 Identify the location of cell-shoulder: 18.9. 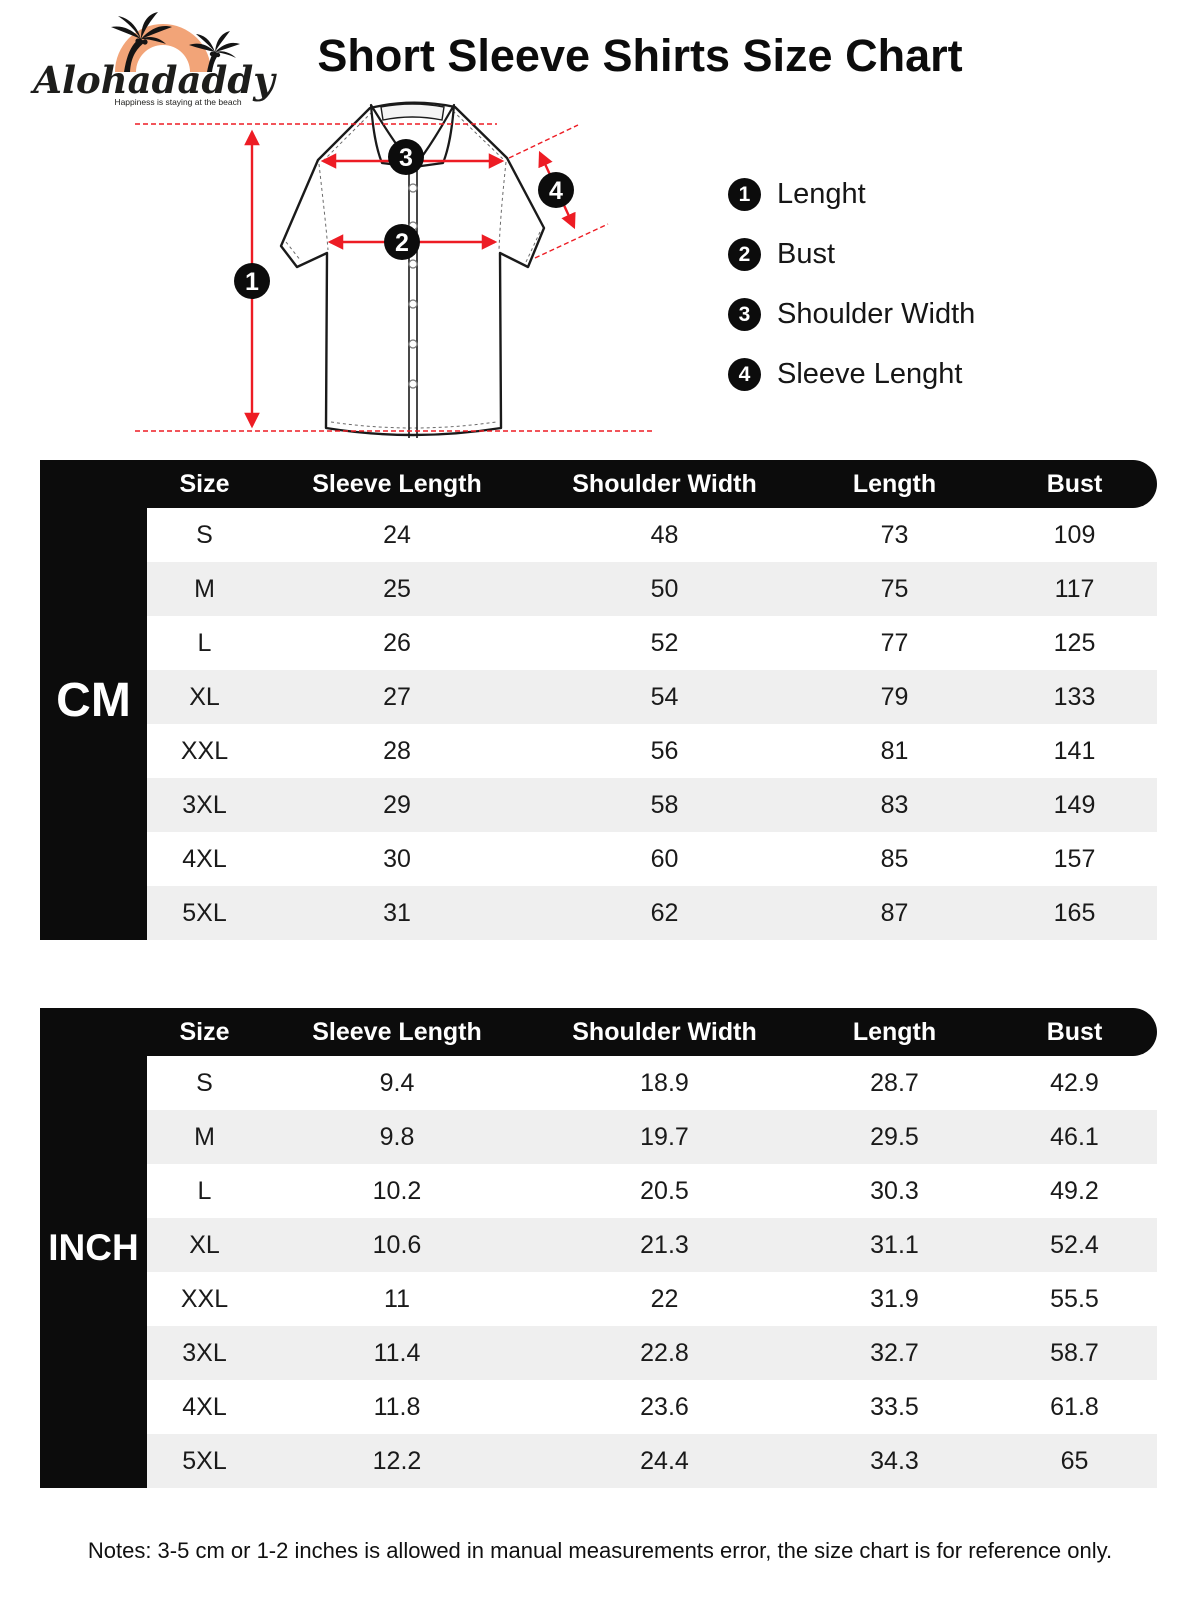
(664, 1082).